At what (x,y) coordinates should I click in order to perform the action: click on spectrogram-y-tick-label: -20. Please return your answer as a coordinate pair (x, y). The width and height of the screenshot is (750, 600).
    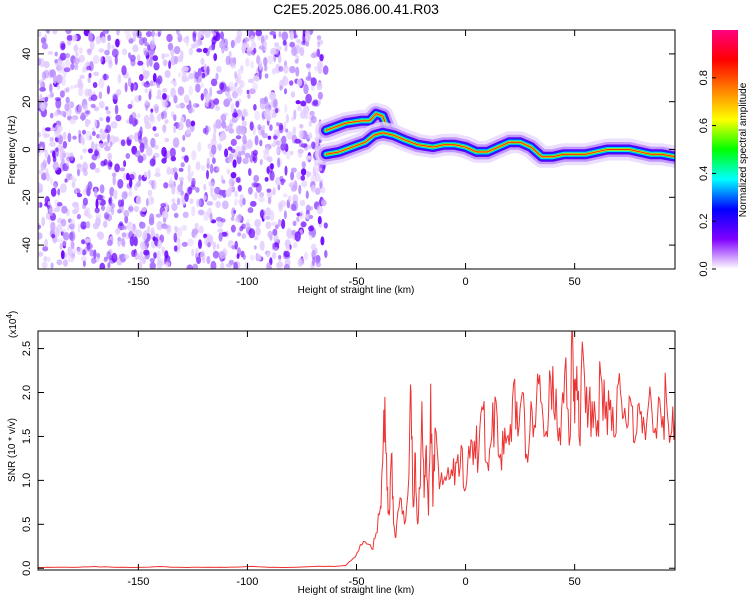
    Looking at the image, I should click on (27, 197).